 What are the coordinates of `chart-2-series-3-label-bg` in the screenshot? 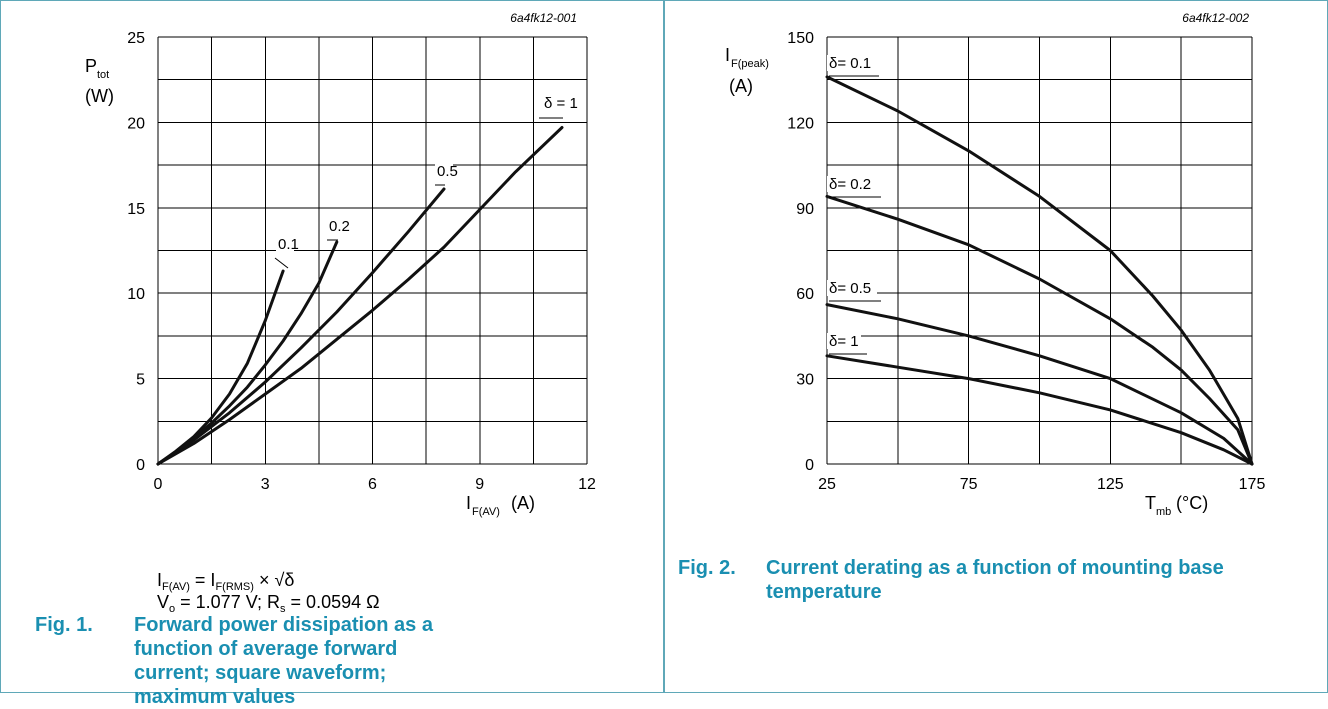 It's located at (844, 341).